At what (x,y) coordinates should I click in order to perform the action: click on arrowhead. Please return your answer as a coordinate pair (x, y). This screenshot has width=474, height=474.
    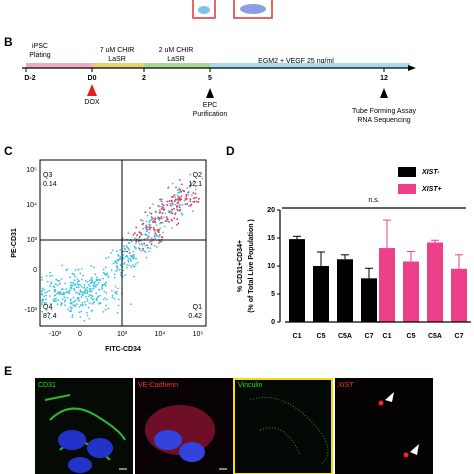
    Looking at the image, I should click on (414, 449).